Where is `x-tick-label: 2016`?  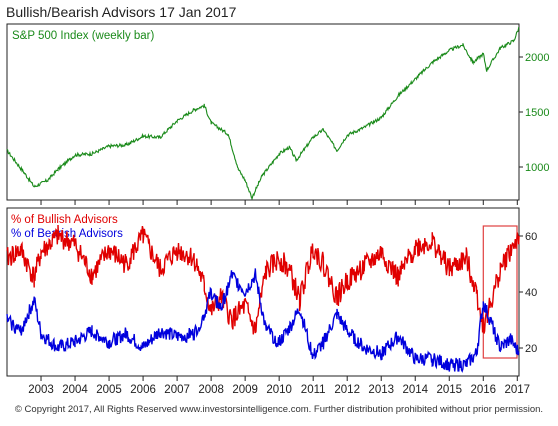
x-tick-label: 2016 is located at coordinates (483, 390).